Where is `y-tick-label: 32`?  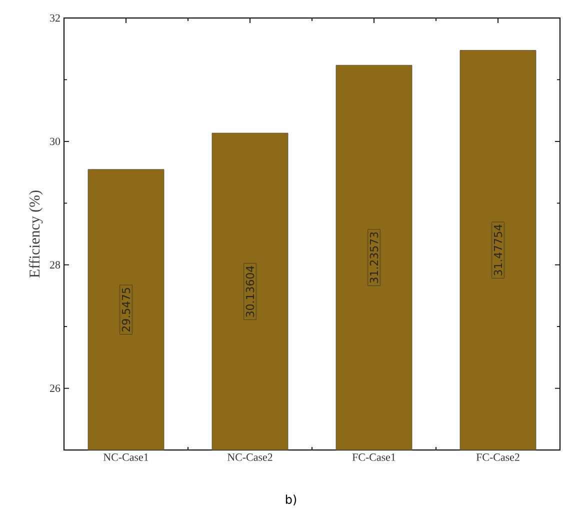
y-tick-label: 32 is located at coordinates (55, 18).